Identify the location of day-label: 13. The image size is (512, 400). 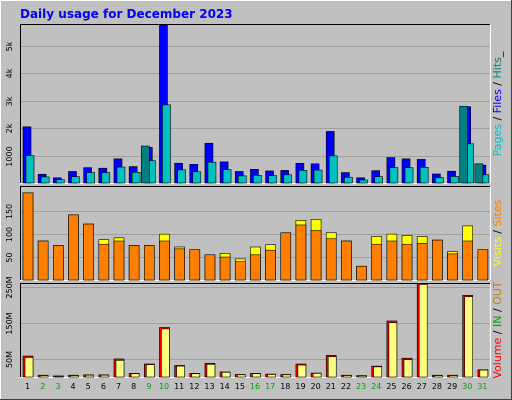
(209, 386).